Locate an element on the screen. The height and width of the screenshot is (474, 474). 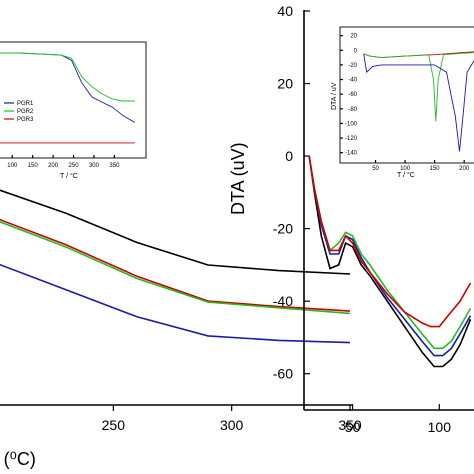
left-inset-frame is located at coordinates (73, 100).